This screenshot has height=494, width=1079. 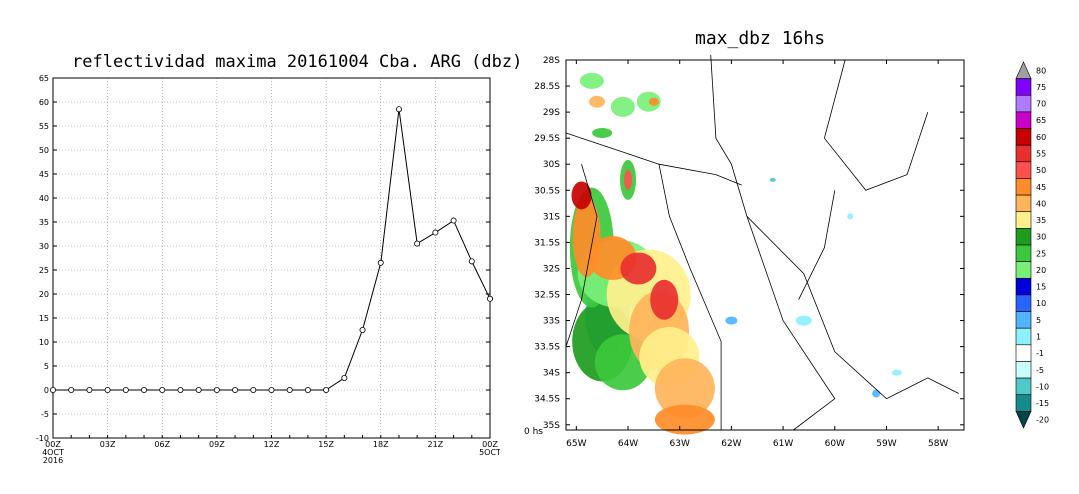 What do you see at coordinates (551, 217) in the screenshot?
I see `lat-label: 31S` at bounding box center [551, 217].